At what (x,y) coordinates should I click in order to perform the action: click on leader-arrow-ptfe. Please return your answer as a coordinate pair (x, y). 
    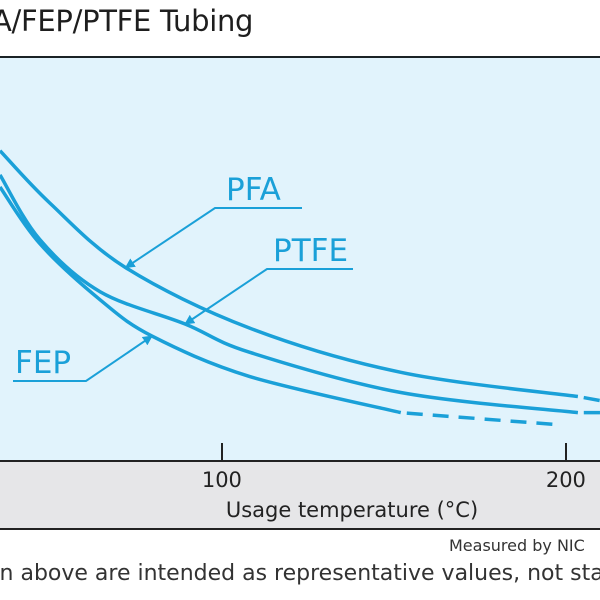
    Looking at the image, I should click on (268, 296).